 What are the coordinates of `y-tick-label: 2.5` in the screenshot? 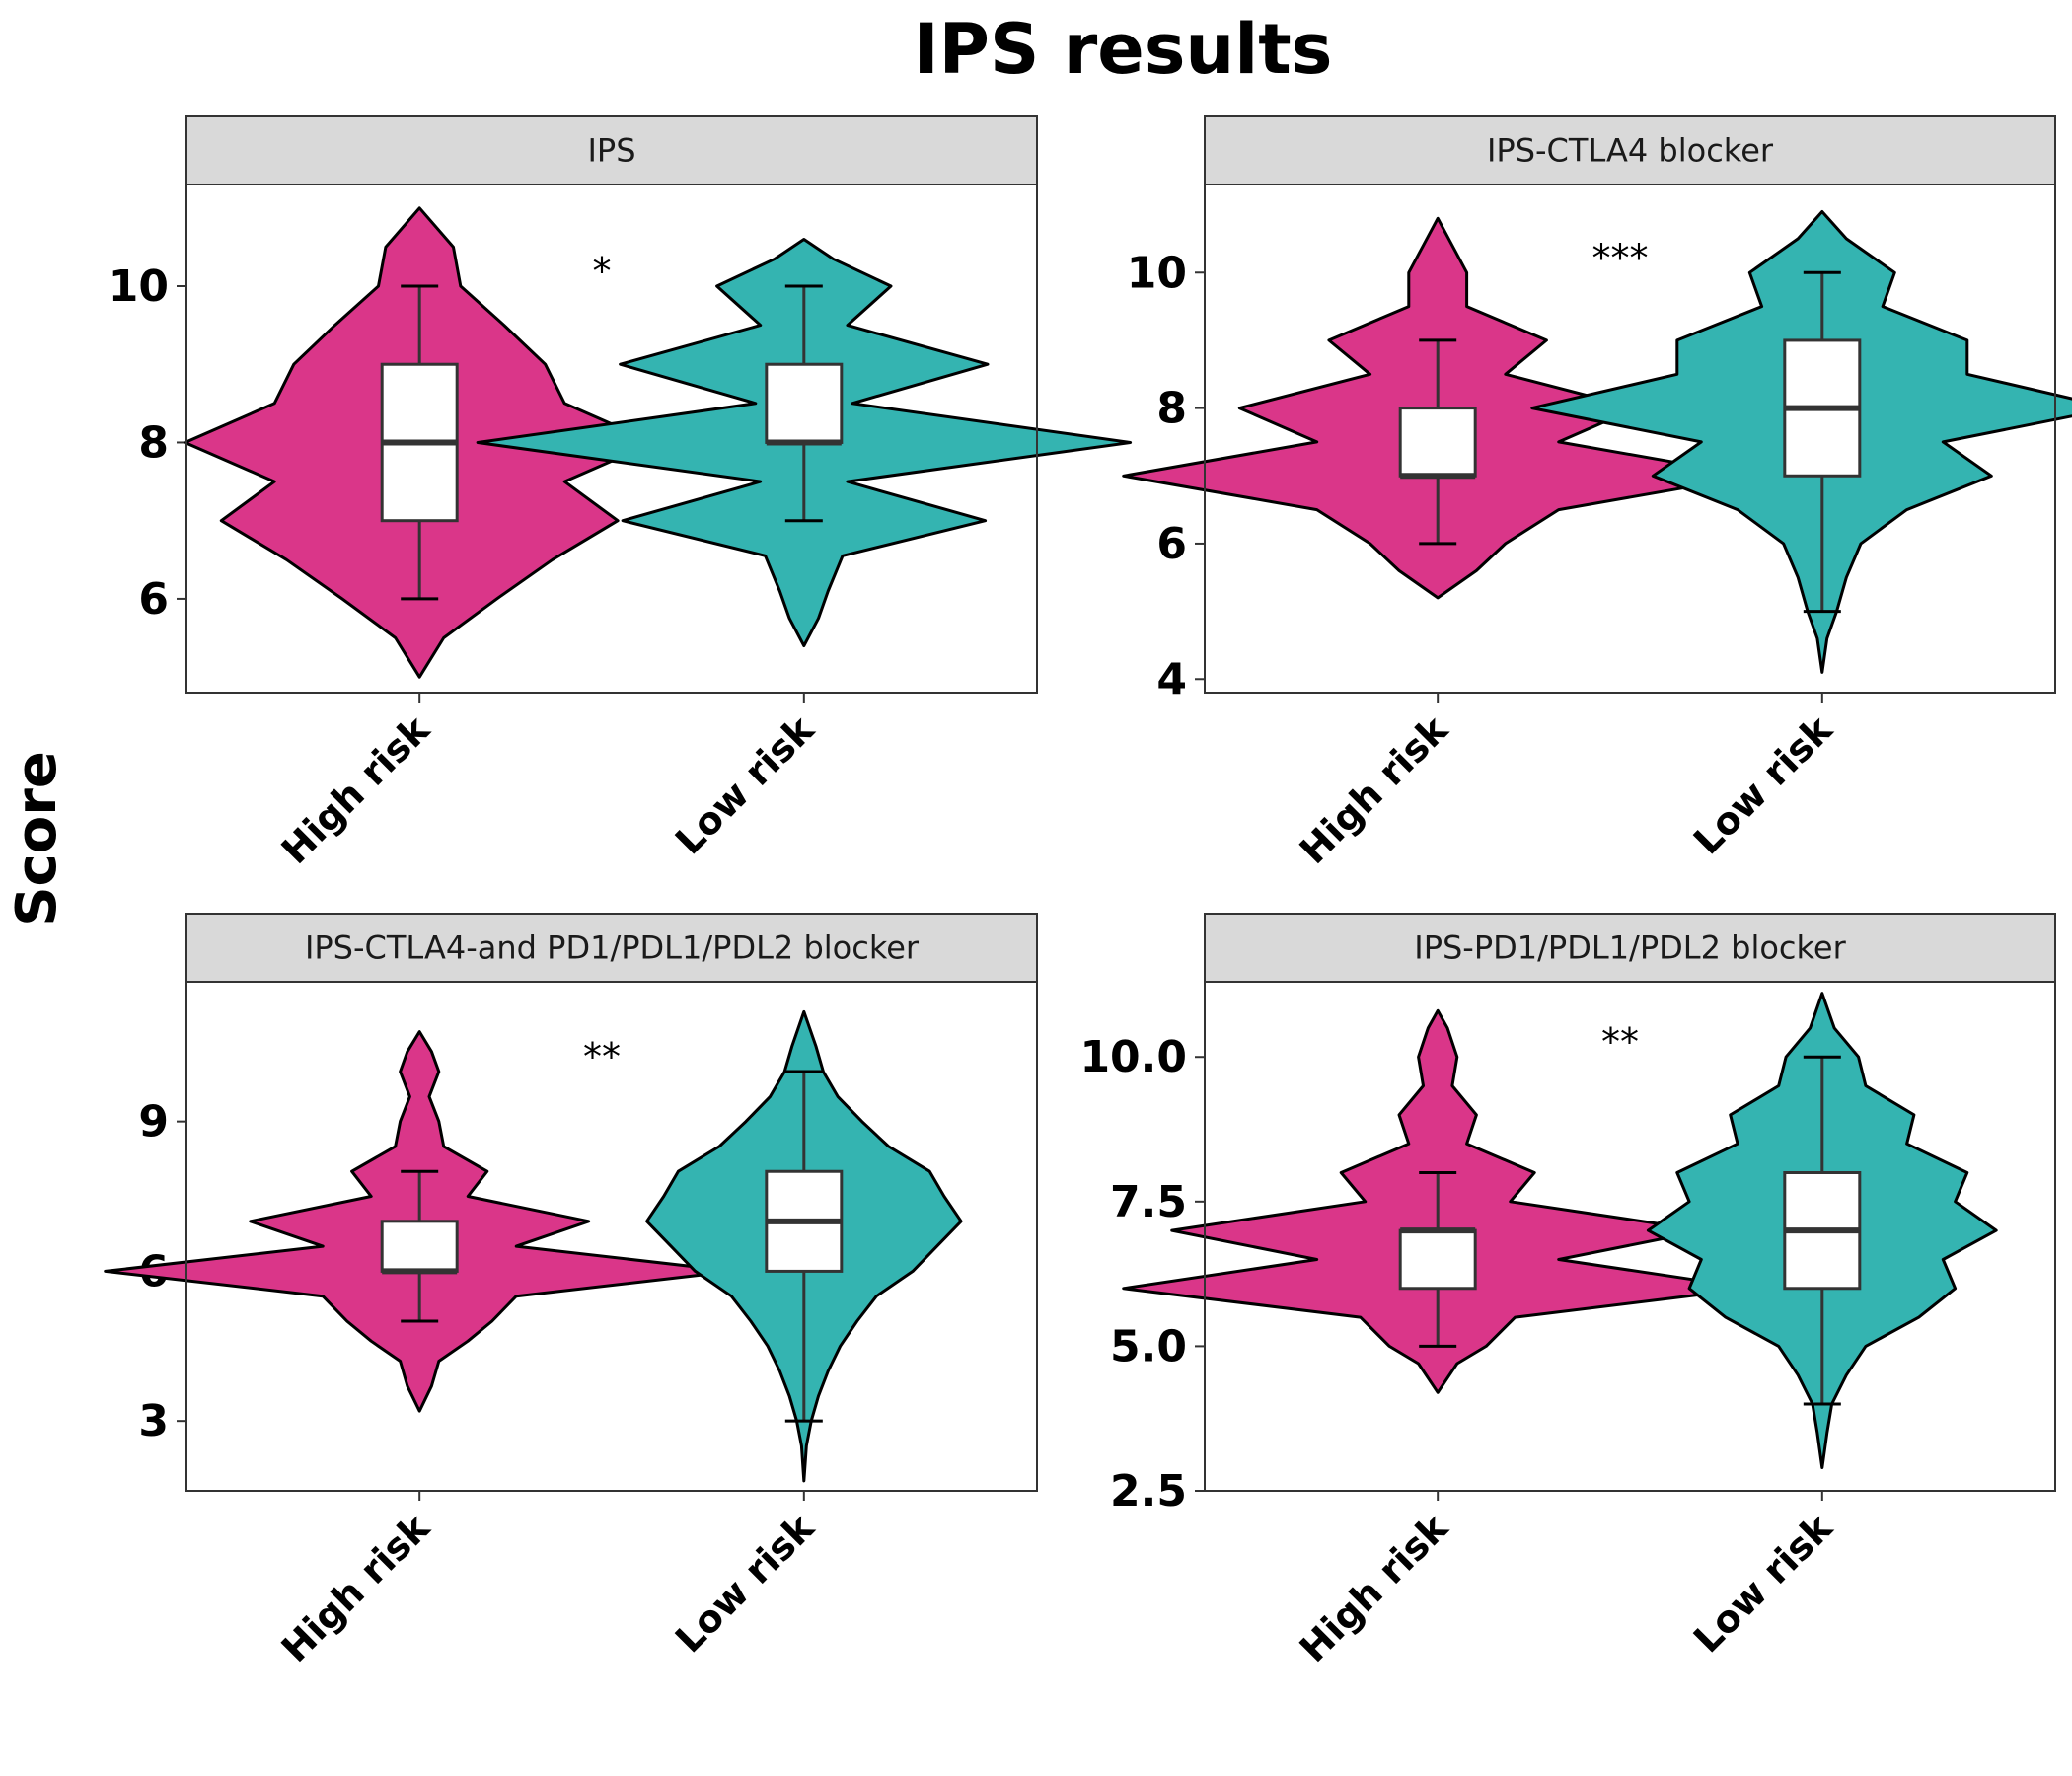 It's located at (1149, 1491).